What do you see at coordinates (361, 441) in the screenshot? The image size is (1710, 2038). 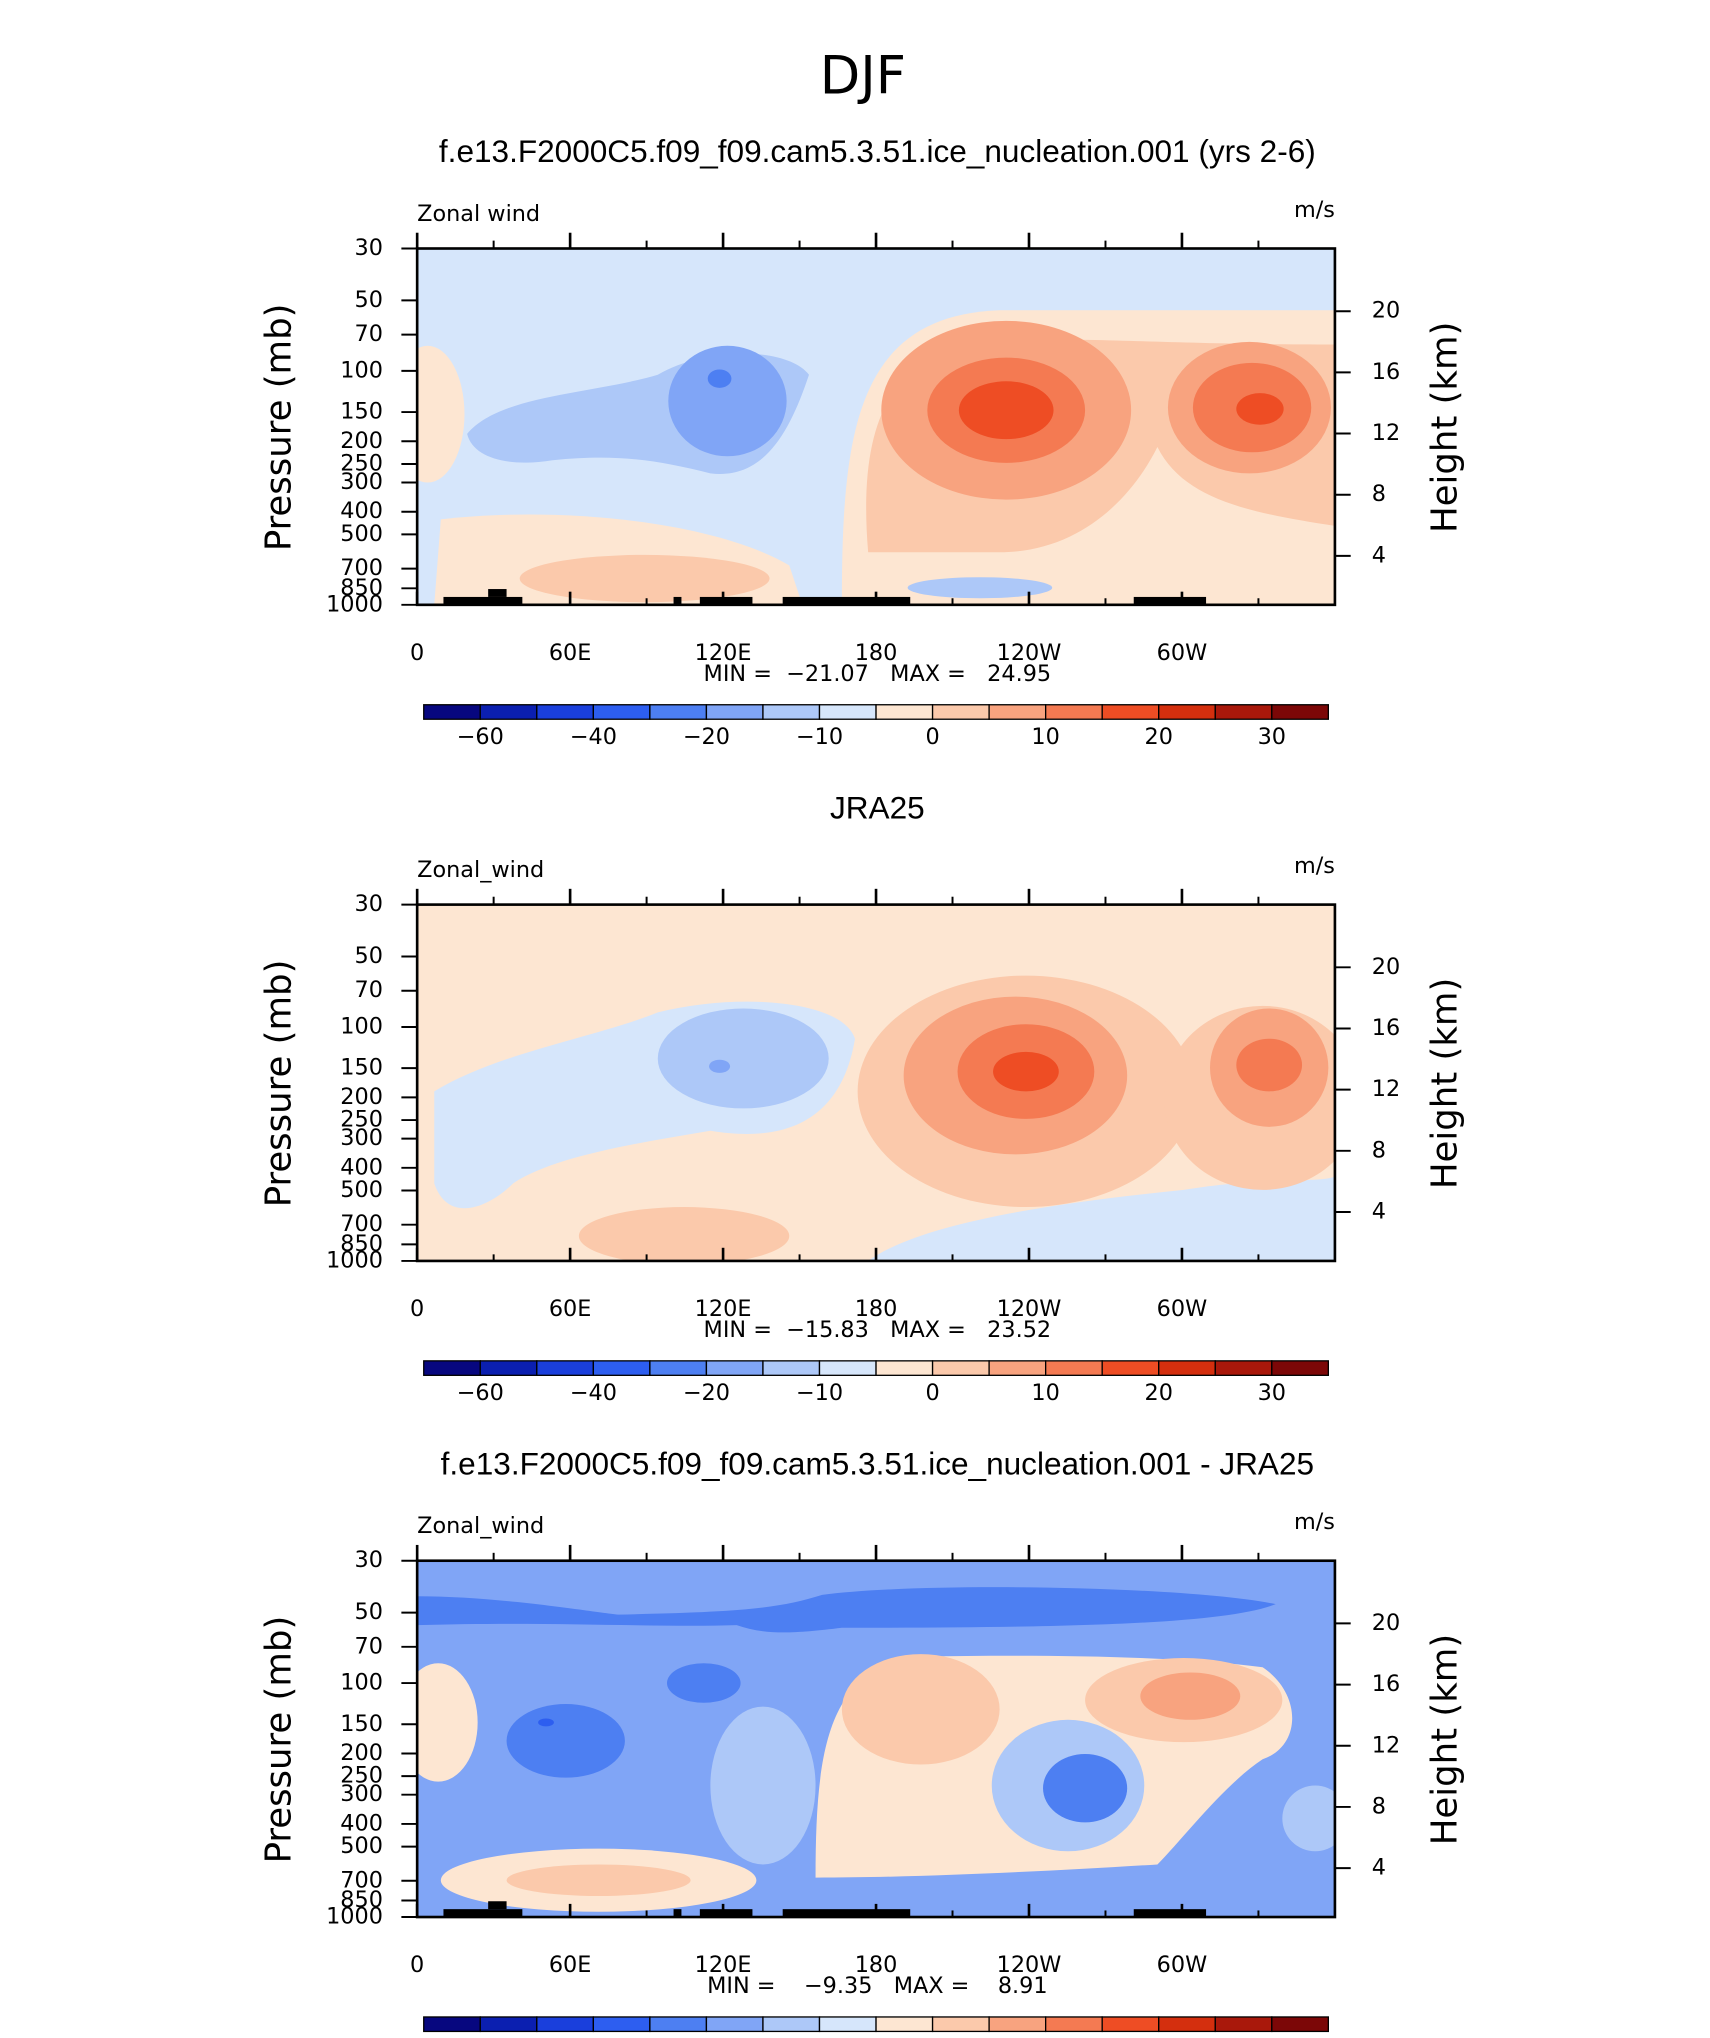 I see `y-tick-label: 200` at bounding box center [361, 441].